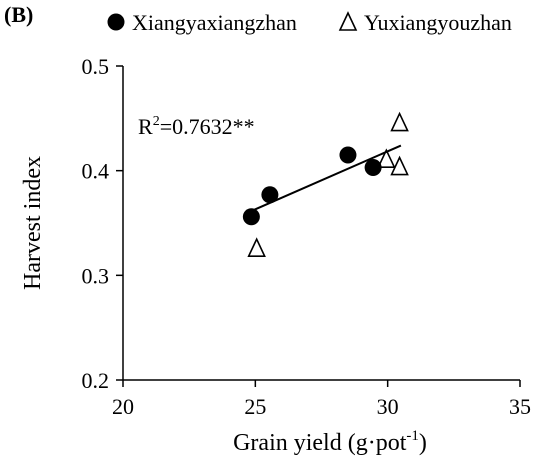 The width and height of the screenshot is (550, 468). What do you see at coordinates (96, 275) in the screenshot?
I see `y-tick-label: 0.3` at bounding box center [96, 275].